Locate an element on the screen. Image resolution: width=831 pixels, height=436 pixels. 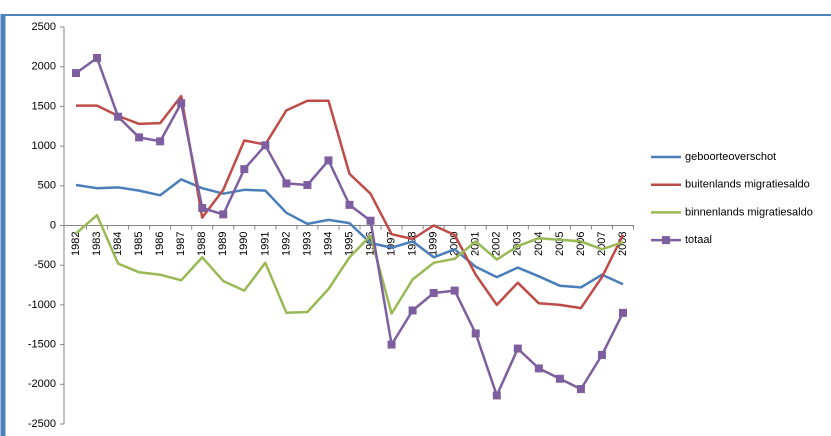
x-tick-label: 1994 is located at coordinates (328, 244).